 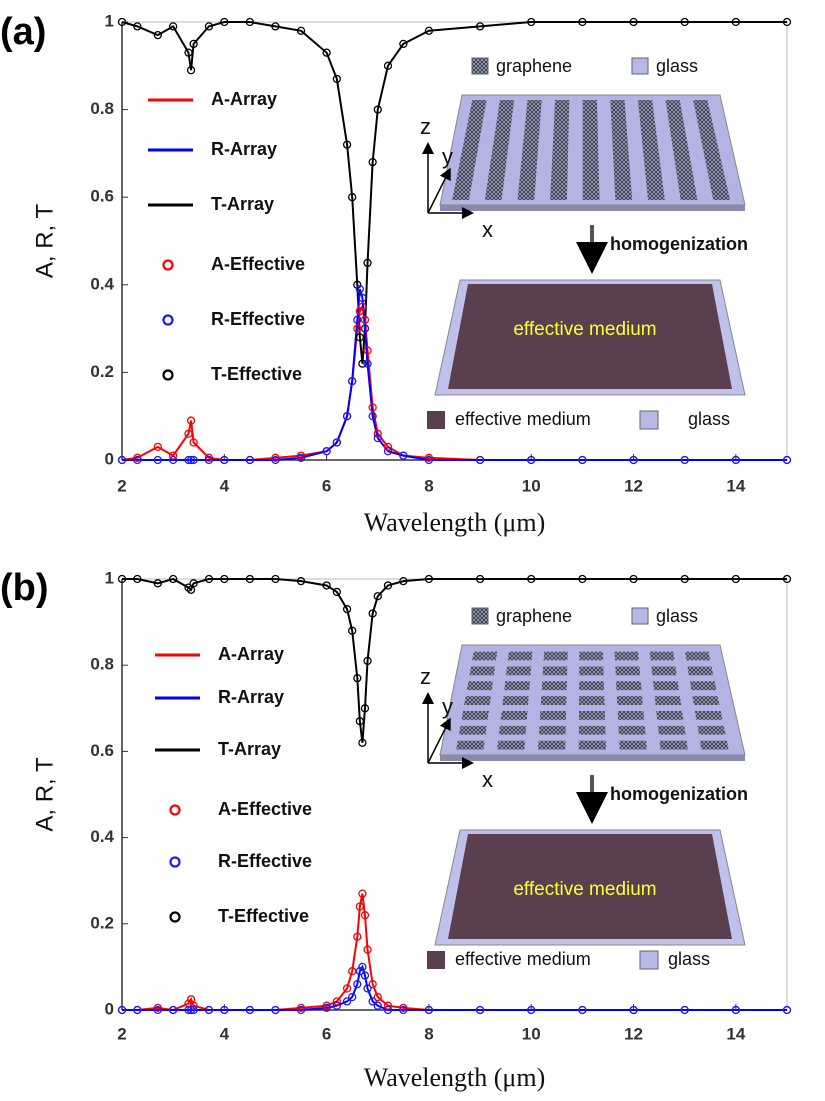 What do you see at coordinates (326, 485) in the screenshot?
I see `x-tick-label: 6` at bounding box center [326, 485].